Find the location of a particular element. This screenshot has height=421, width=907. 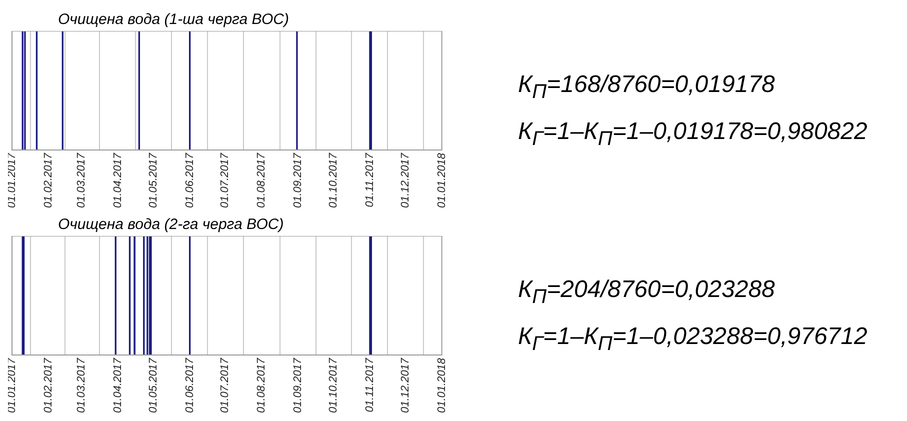

text: К$_{П}$=204/8760=0,023288 is located at coordinates (647, 292).